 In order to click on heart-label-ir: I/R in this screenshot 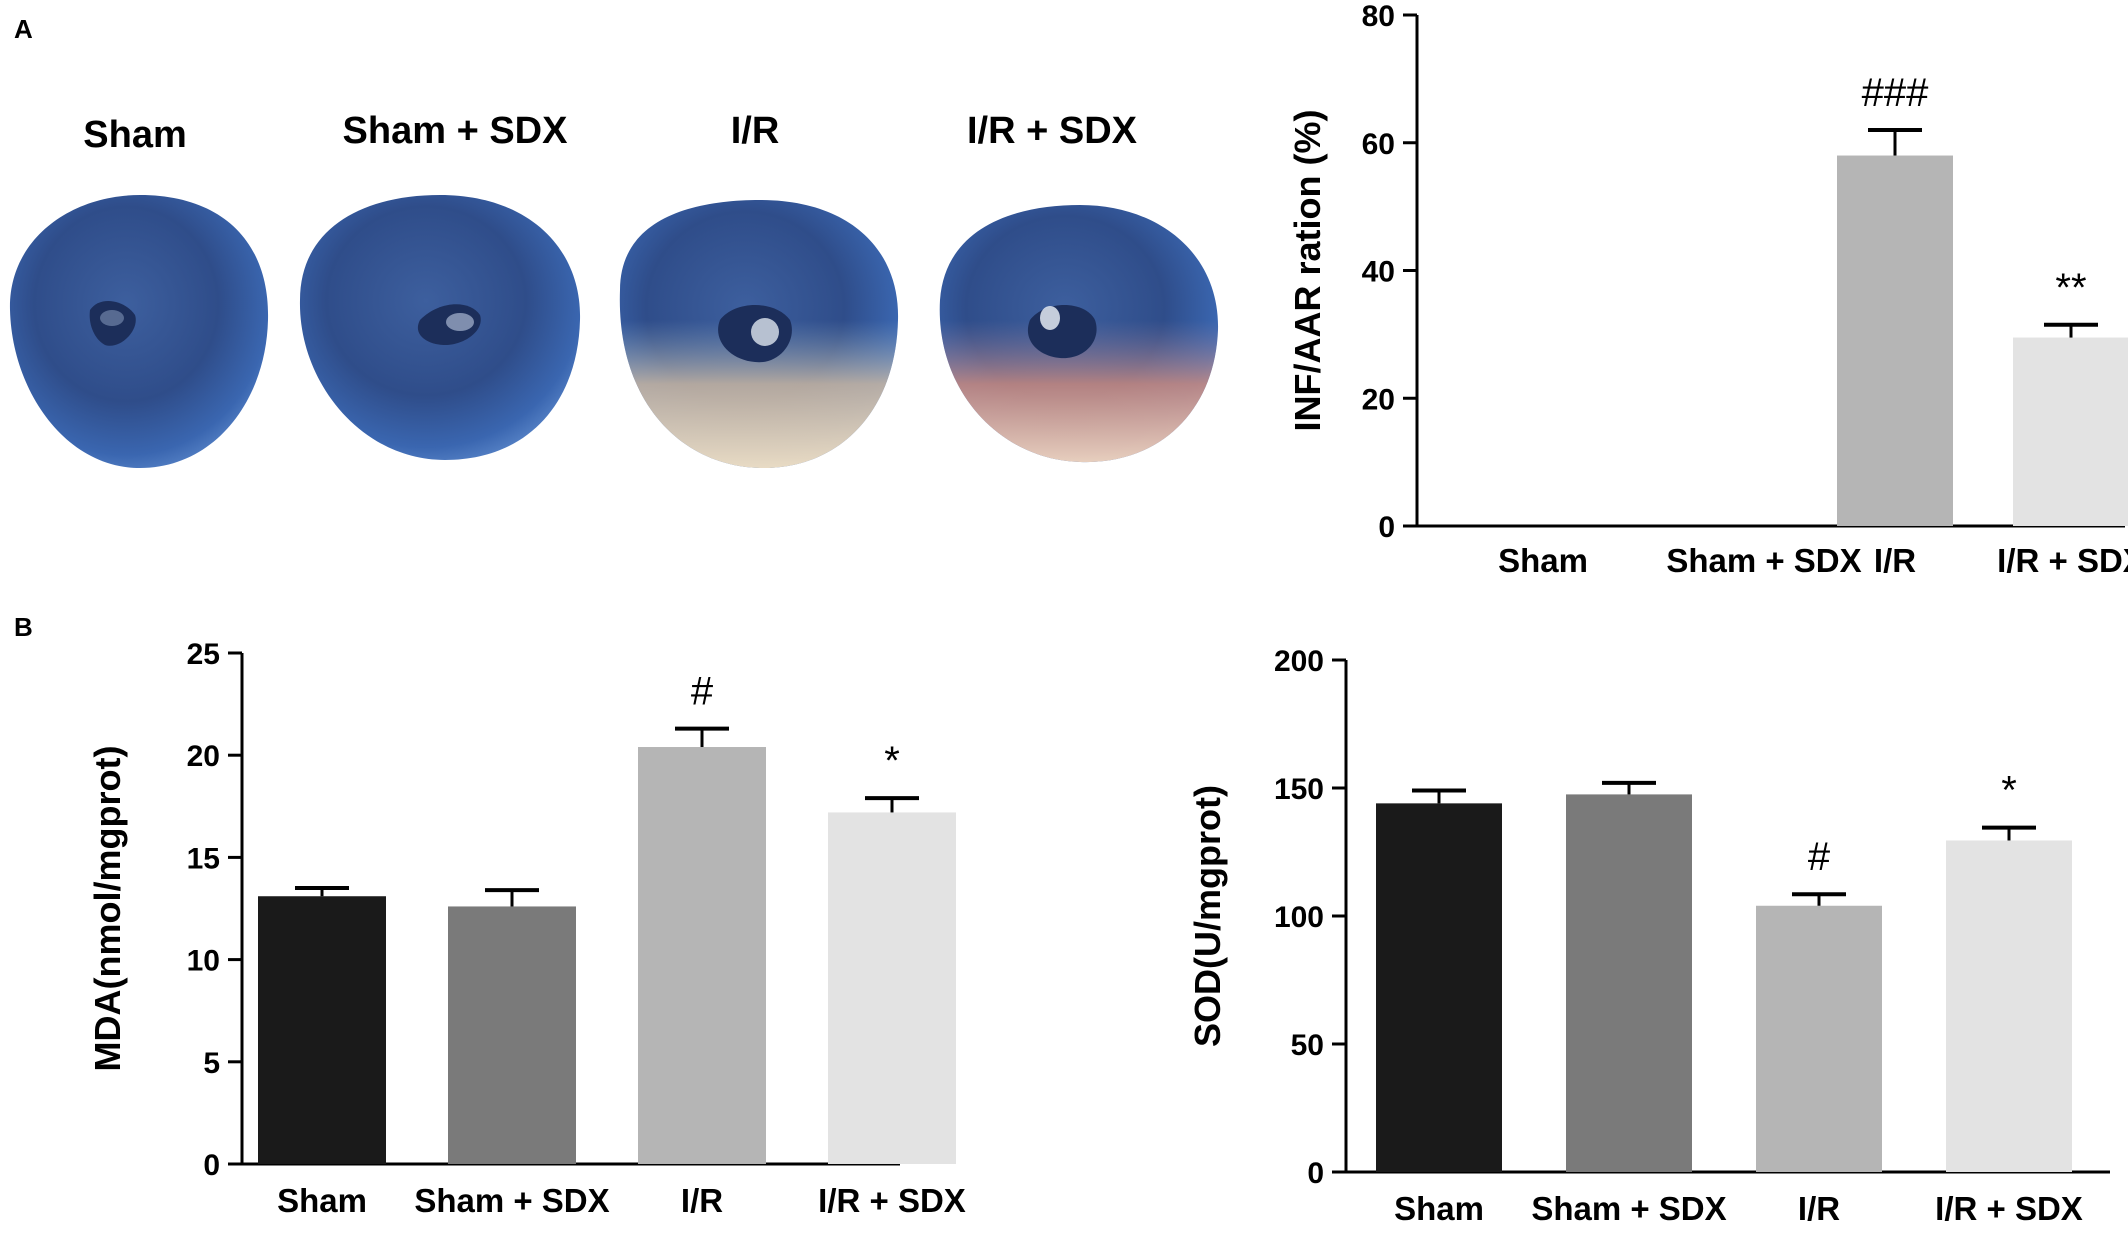, I will do `click(755, 131)`.